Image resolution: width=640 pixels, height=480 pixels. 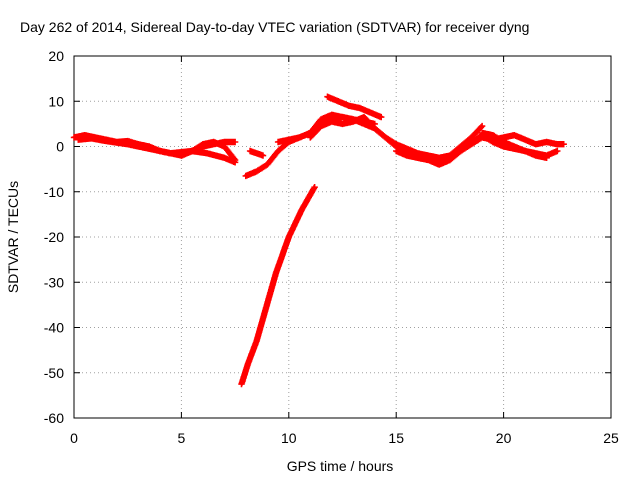 I want to click on y-tick-label: 20, so click(x=56, y=56).